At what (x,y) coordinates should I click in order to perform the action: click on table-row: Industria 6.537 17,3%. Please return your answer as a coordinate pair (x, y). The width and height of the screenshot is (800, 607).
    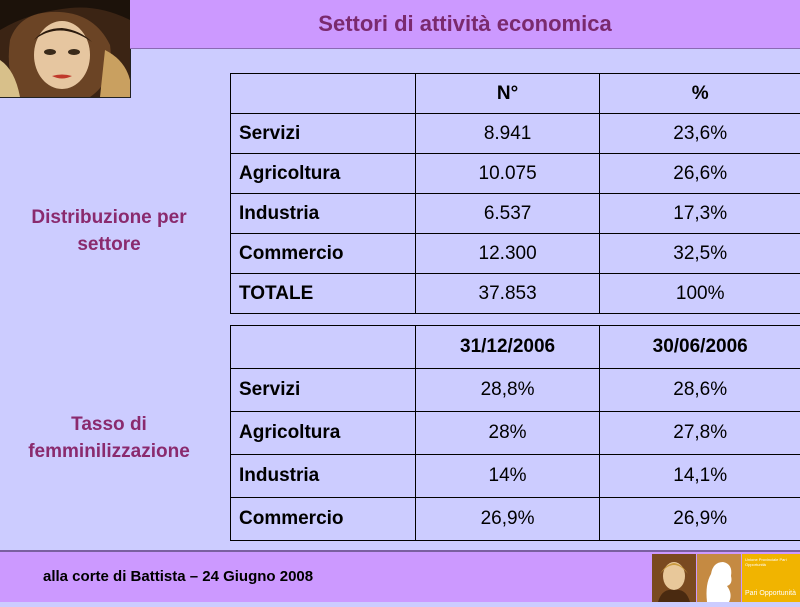
    Looking at the image, I should click on (515, 214).